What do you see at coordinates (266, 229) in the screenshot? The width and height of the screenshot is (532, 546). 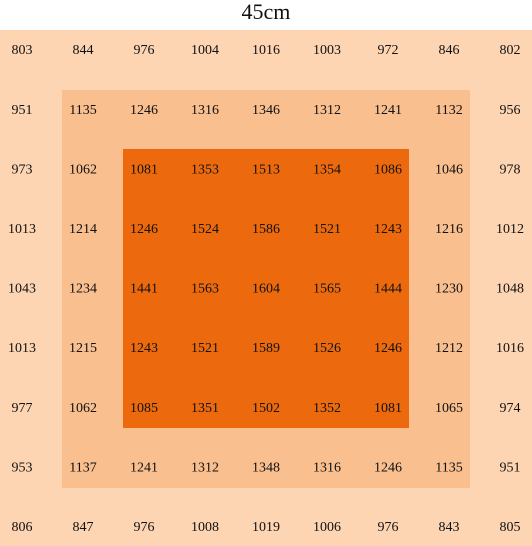 I see `cell-value: 1586` at bounding box center [266, 229].